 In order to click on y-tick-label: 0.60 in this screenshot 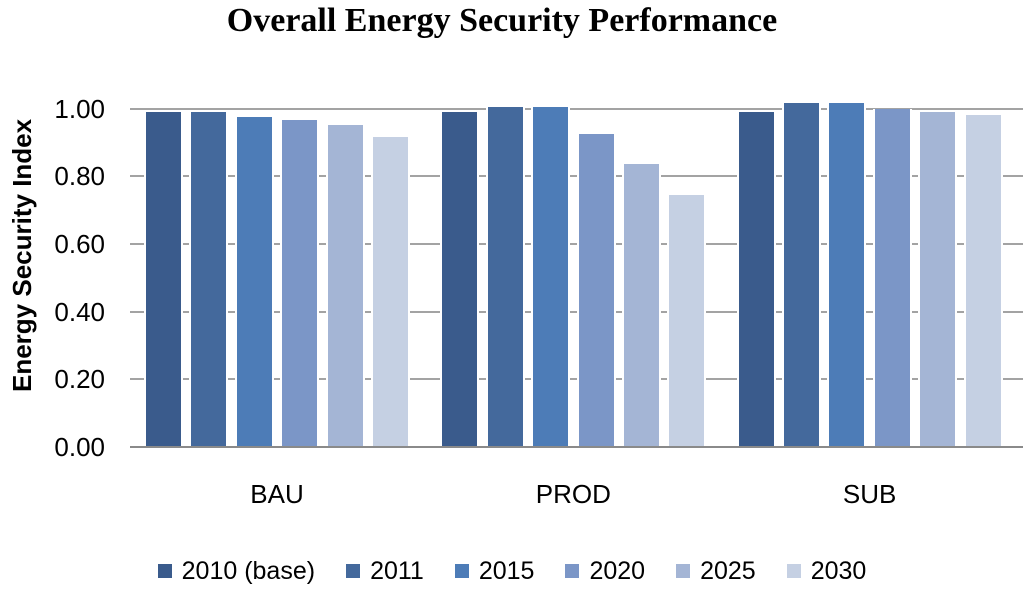, I will do `click(79, 243)`.